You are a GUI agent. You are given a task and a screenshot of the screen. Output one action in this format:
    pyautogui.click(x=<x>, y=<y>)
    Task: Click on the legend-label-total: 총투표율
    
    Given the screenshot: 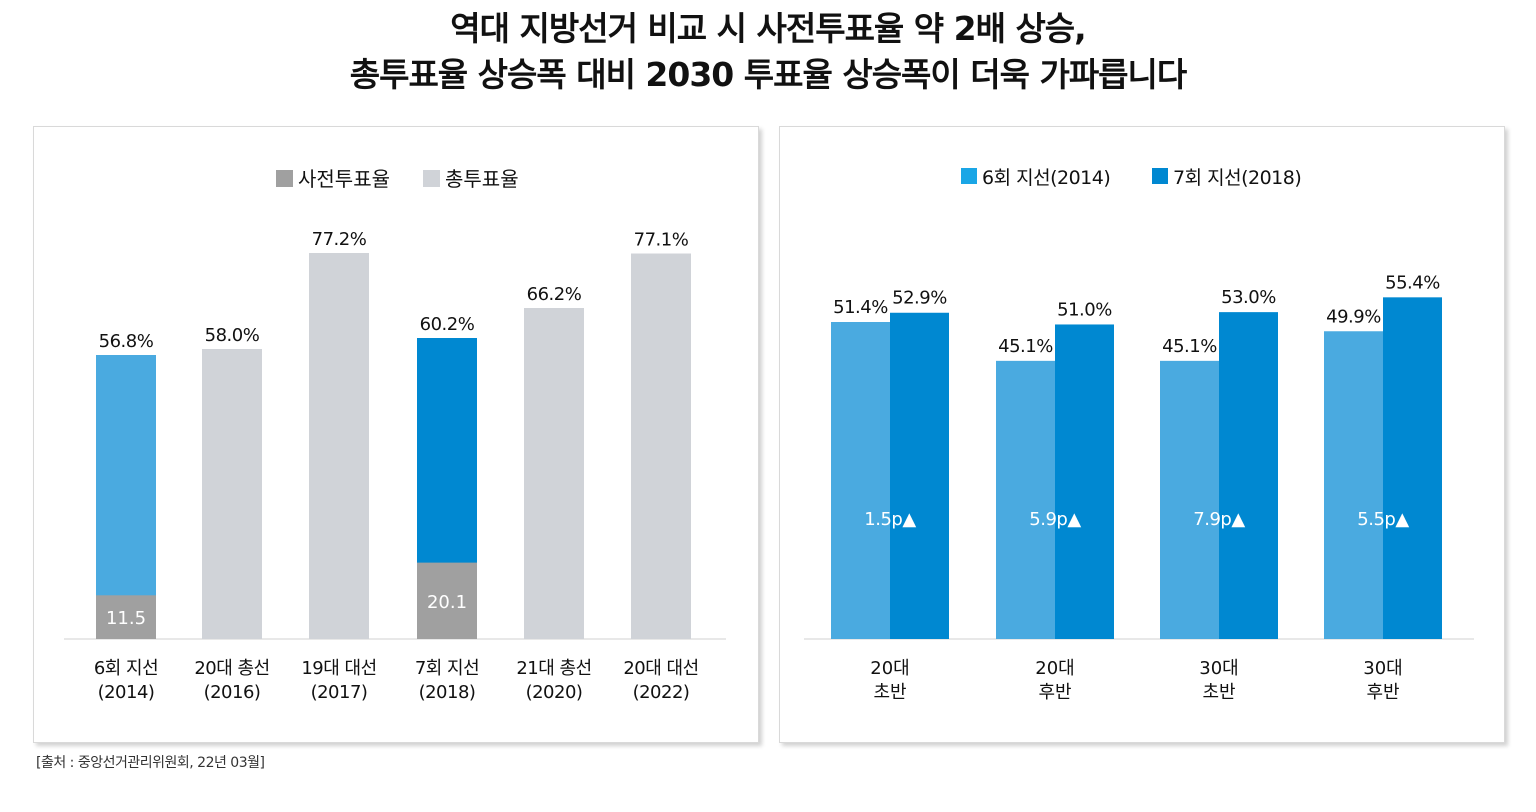 What is the action you would take?
    pyautogui.click(x=482, y=179)
    